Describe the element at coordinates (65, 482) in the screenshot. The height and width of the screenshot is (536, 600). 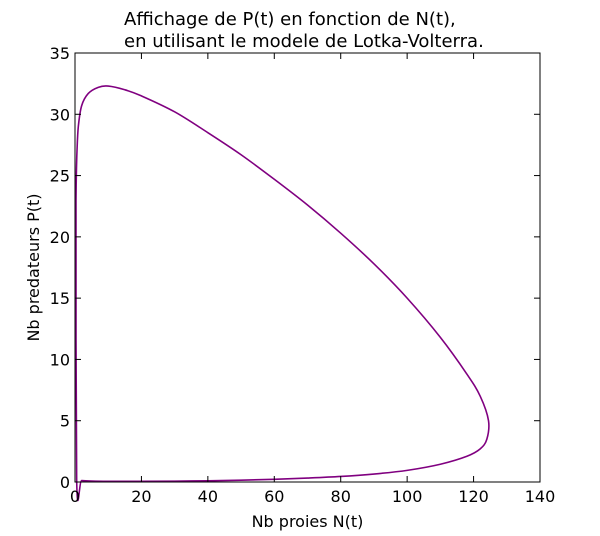
I see `y-tick-label: 0` at that location.